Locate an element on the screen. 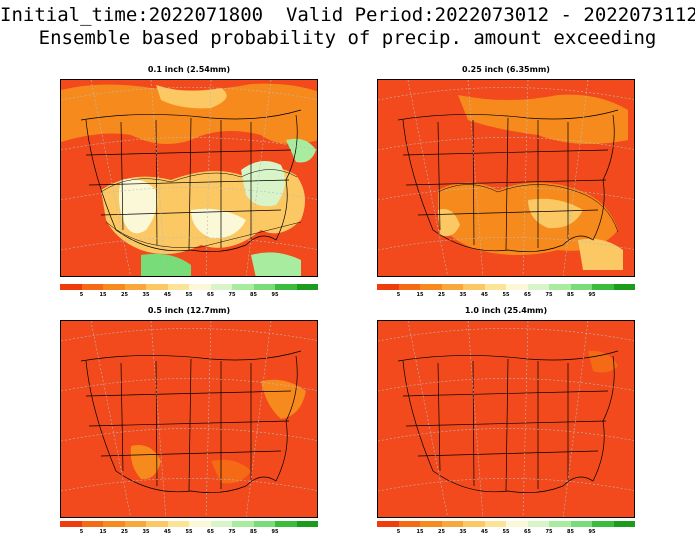 The width and height of the screenshot is (695, 545). colorbar-0.25-inch: 5 15 25 35 45 55 65 75 85 95 is located at coordinates (506, 292).